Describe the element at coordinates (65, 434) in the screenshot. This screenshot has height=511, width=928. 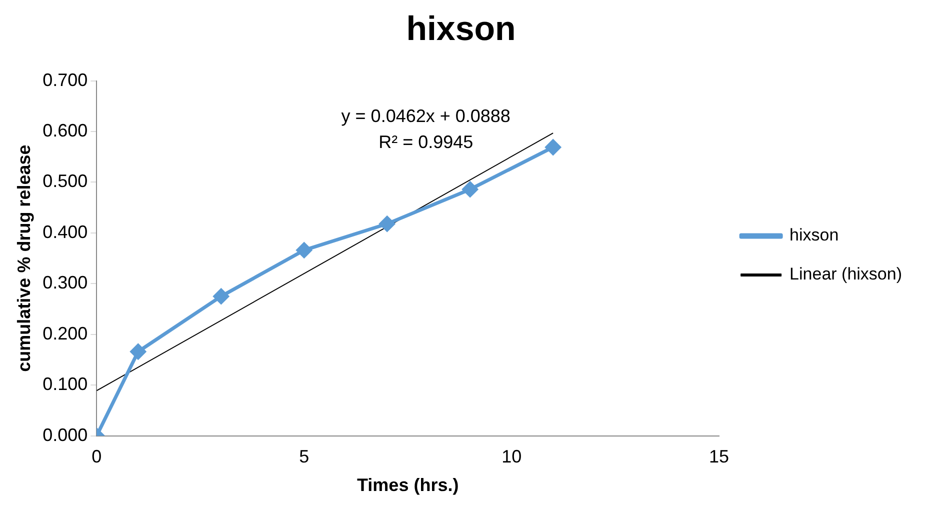
I see `y-tick-label: 0.000` at that location.